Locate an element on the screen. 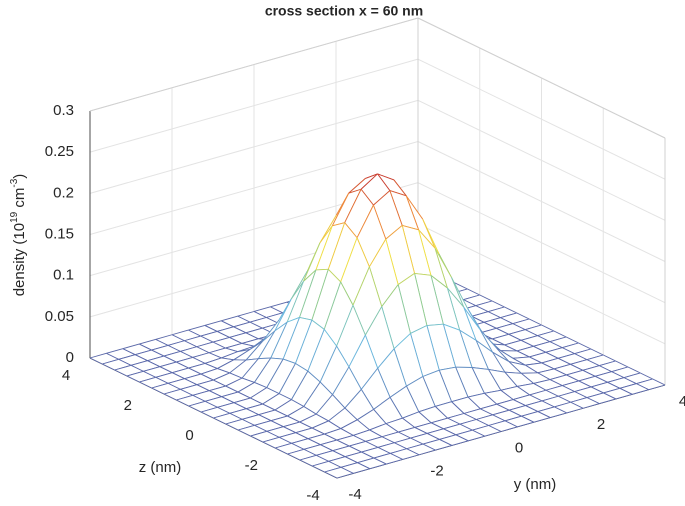  z-tick-label: 2 is located at coordinates (128, 405).